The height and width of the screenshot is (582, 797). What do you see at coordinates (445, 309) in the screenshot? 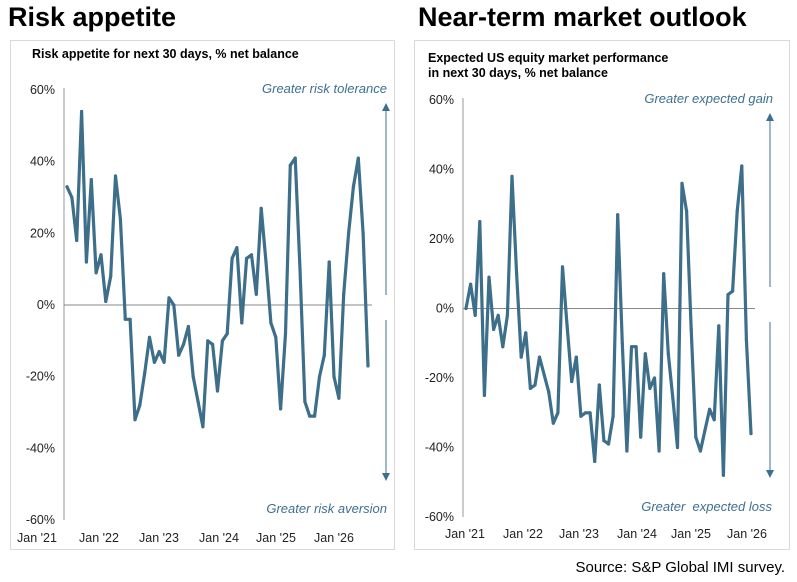
I see `y-tick-label: 0%` at bounding box center [445, 309].